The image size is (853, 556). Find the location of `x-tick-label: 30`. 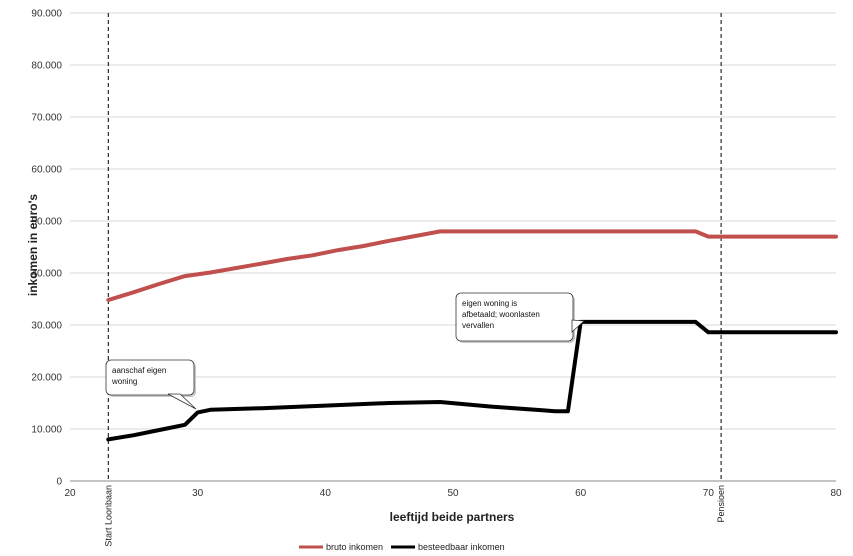

x-tick-label: 30 is located at coordinates (198, 493).